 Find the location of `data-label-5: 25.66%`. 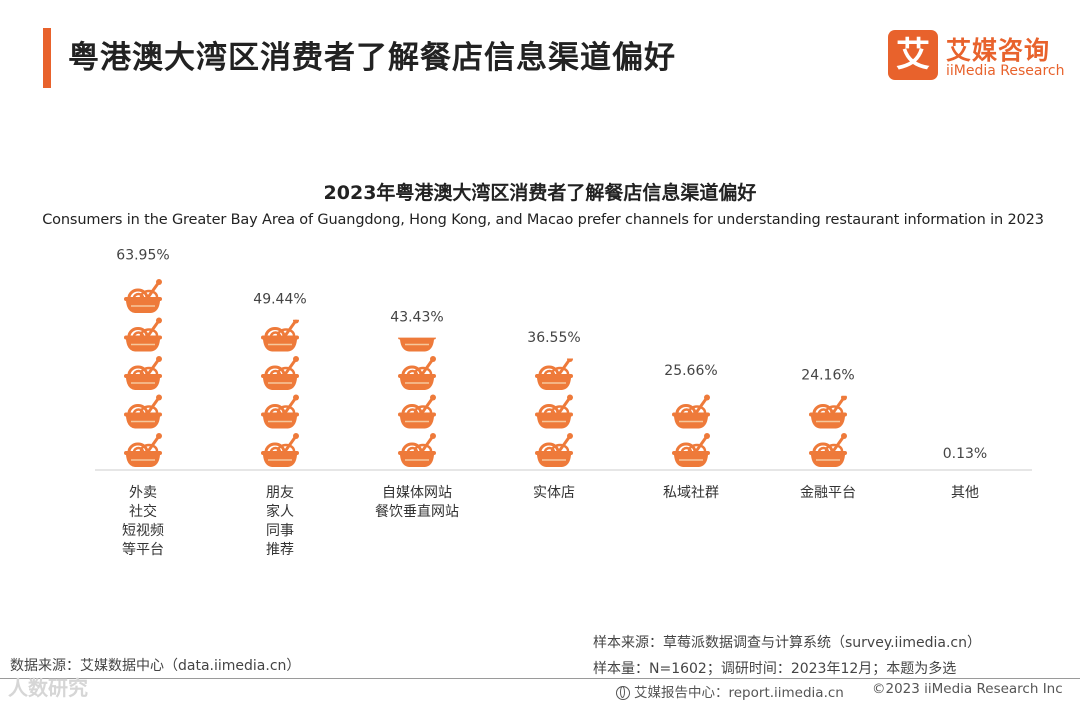

data-label-5: 25.66% is located at coordinates (690, 371).